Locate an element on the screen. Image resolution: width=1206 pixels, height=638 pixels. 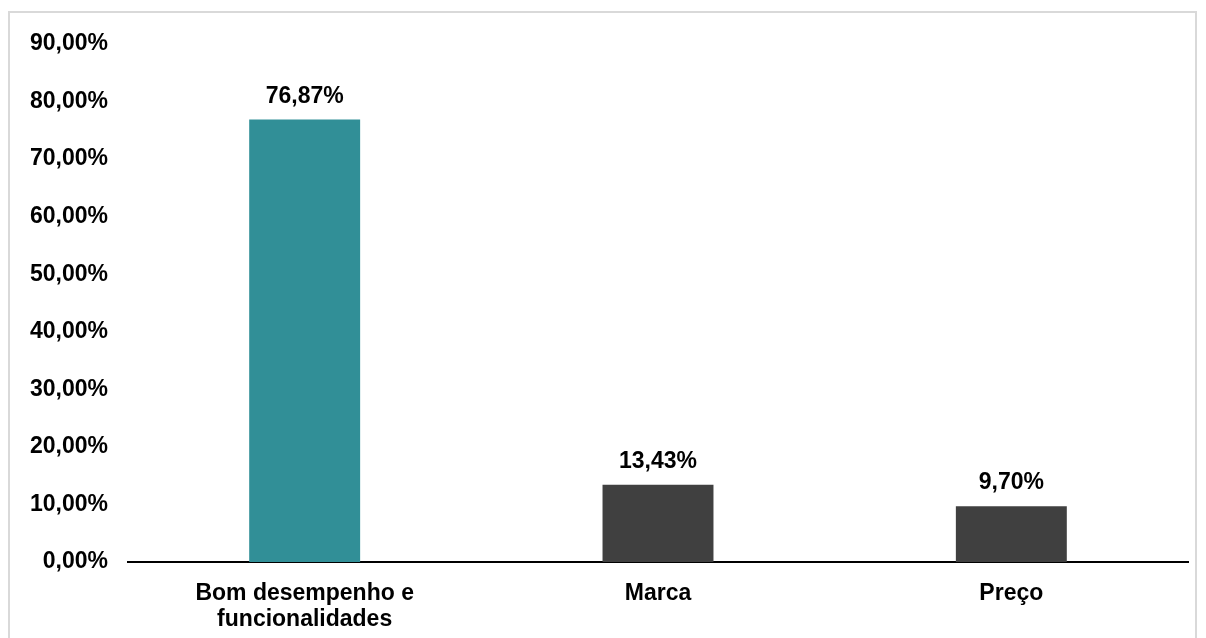
y-tick-label: 90,00% is located at coordinates (68, 42).